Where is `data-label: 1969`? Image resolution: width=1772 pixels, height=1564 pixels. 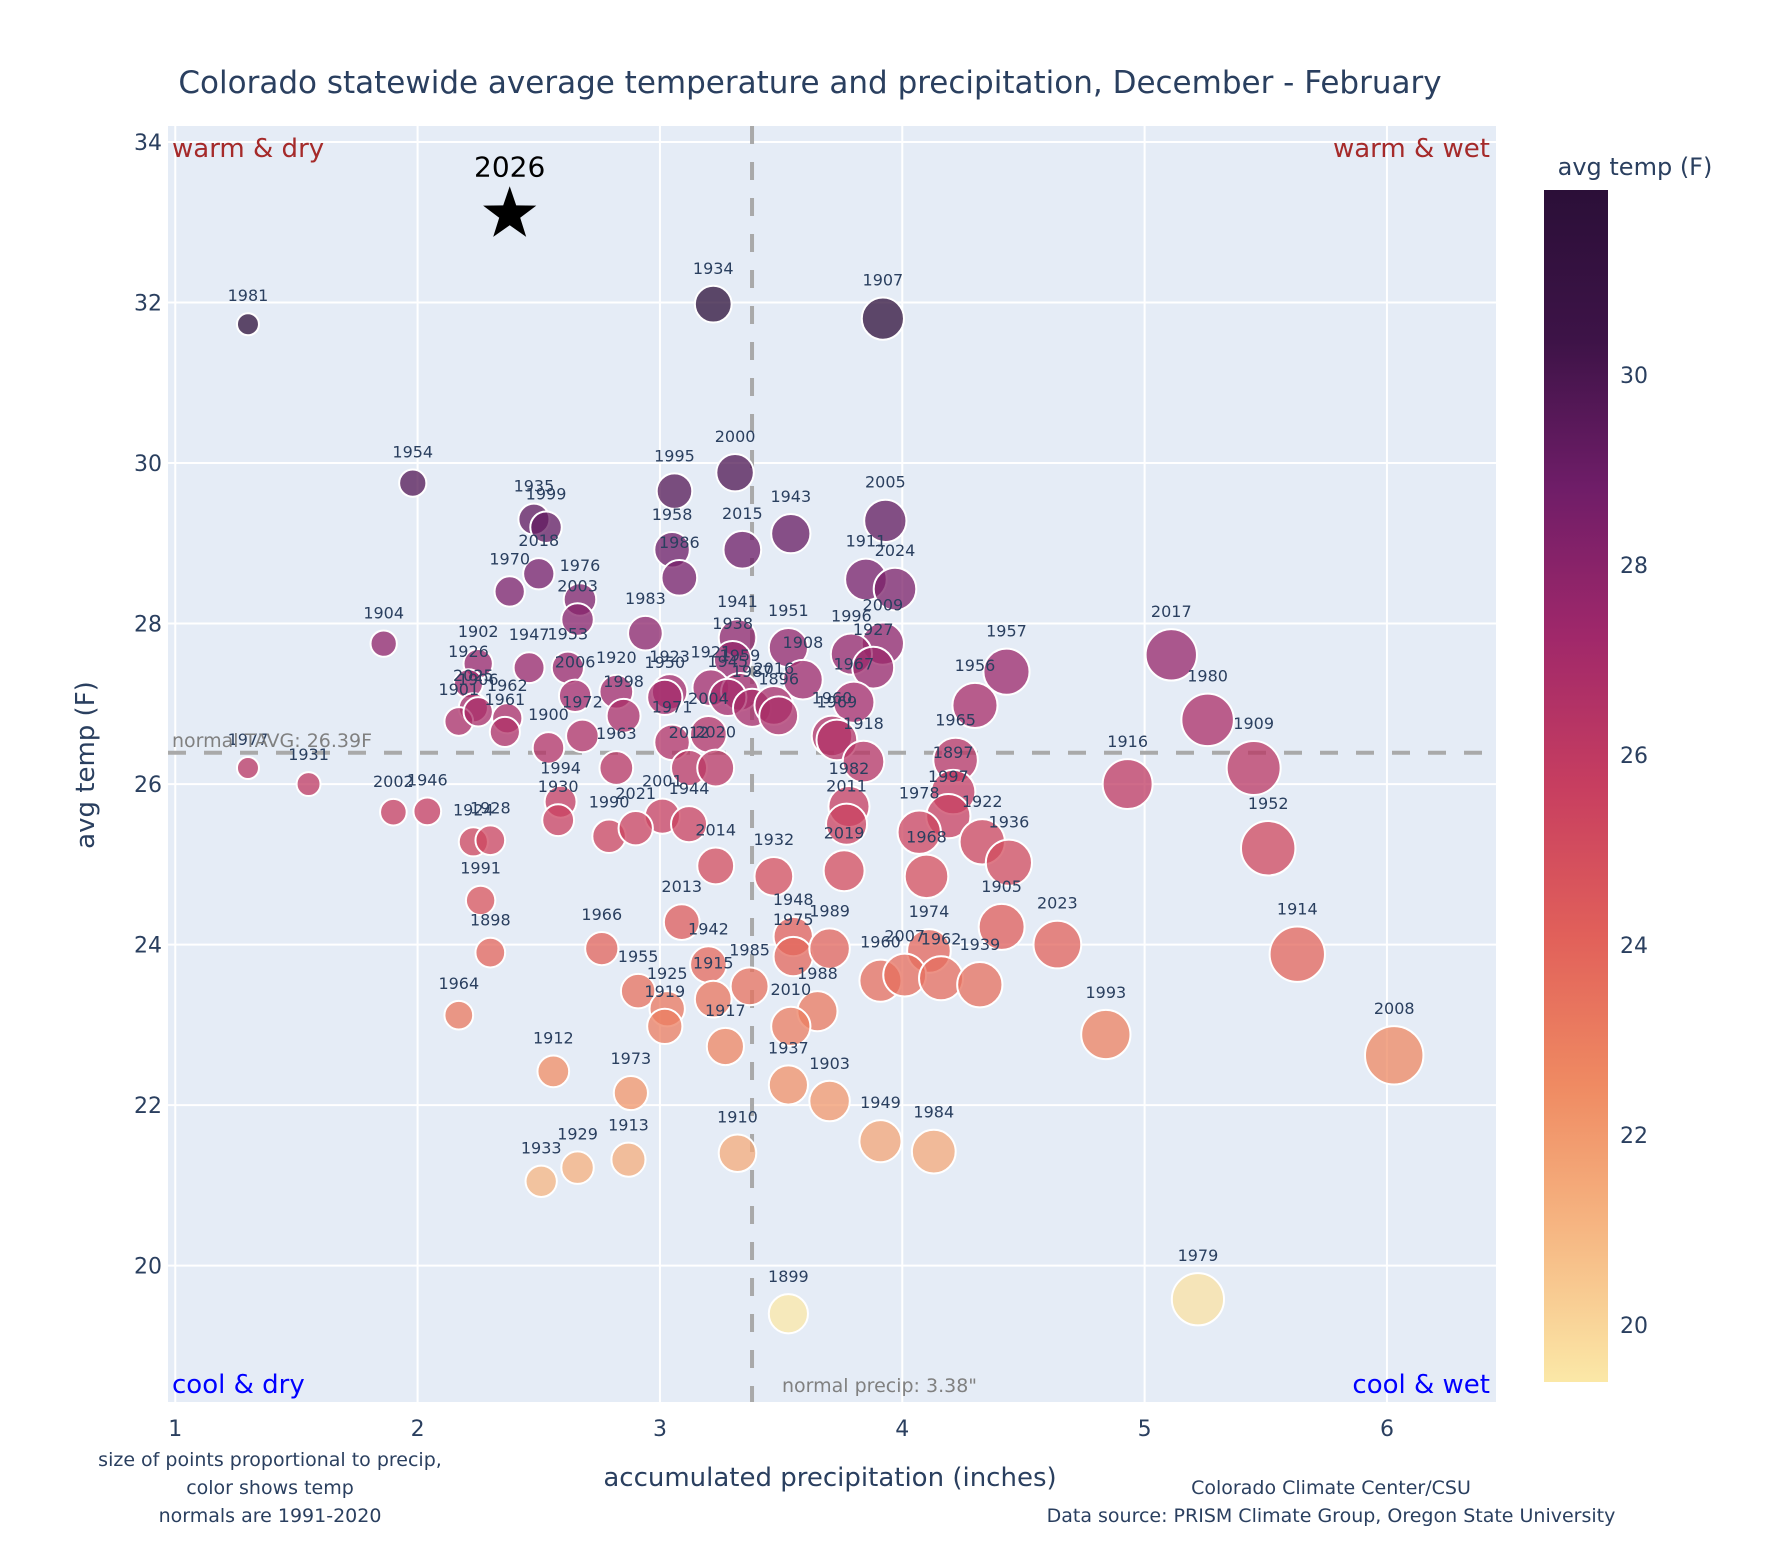 data-label: 1969 is located at coordinates (836, 702).